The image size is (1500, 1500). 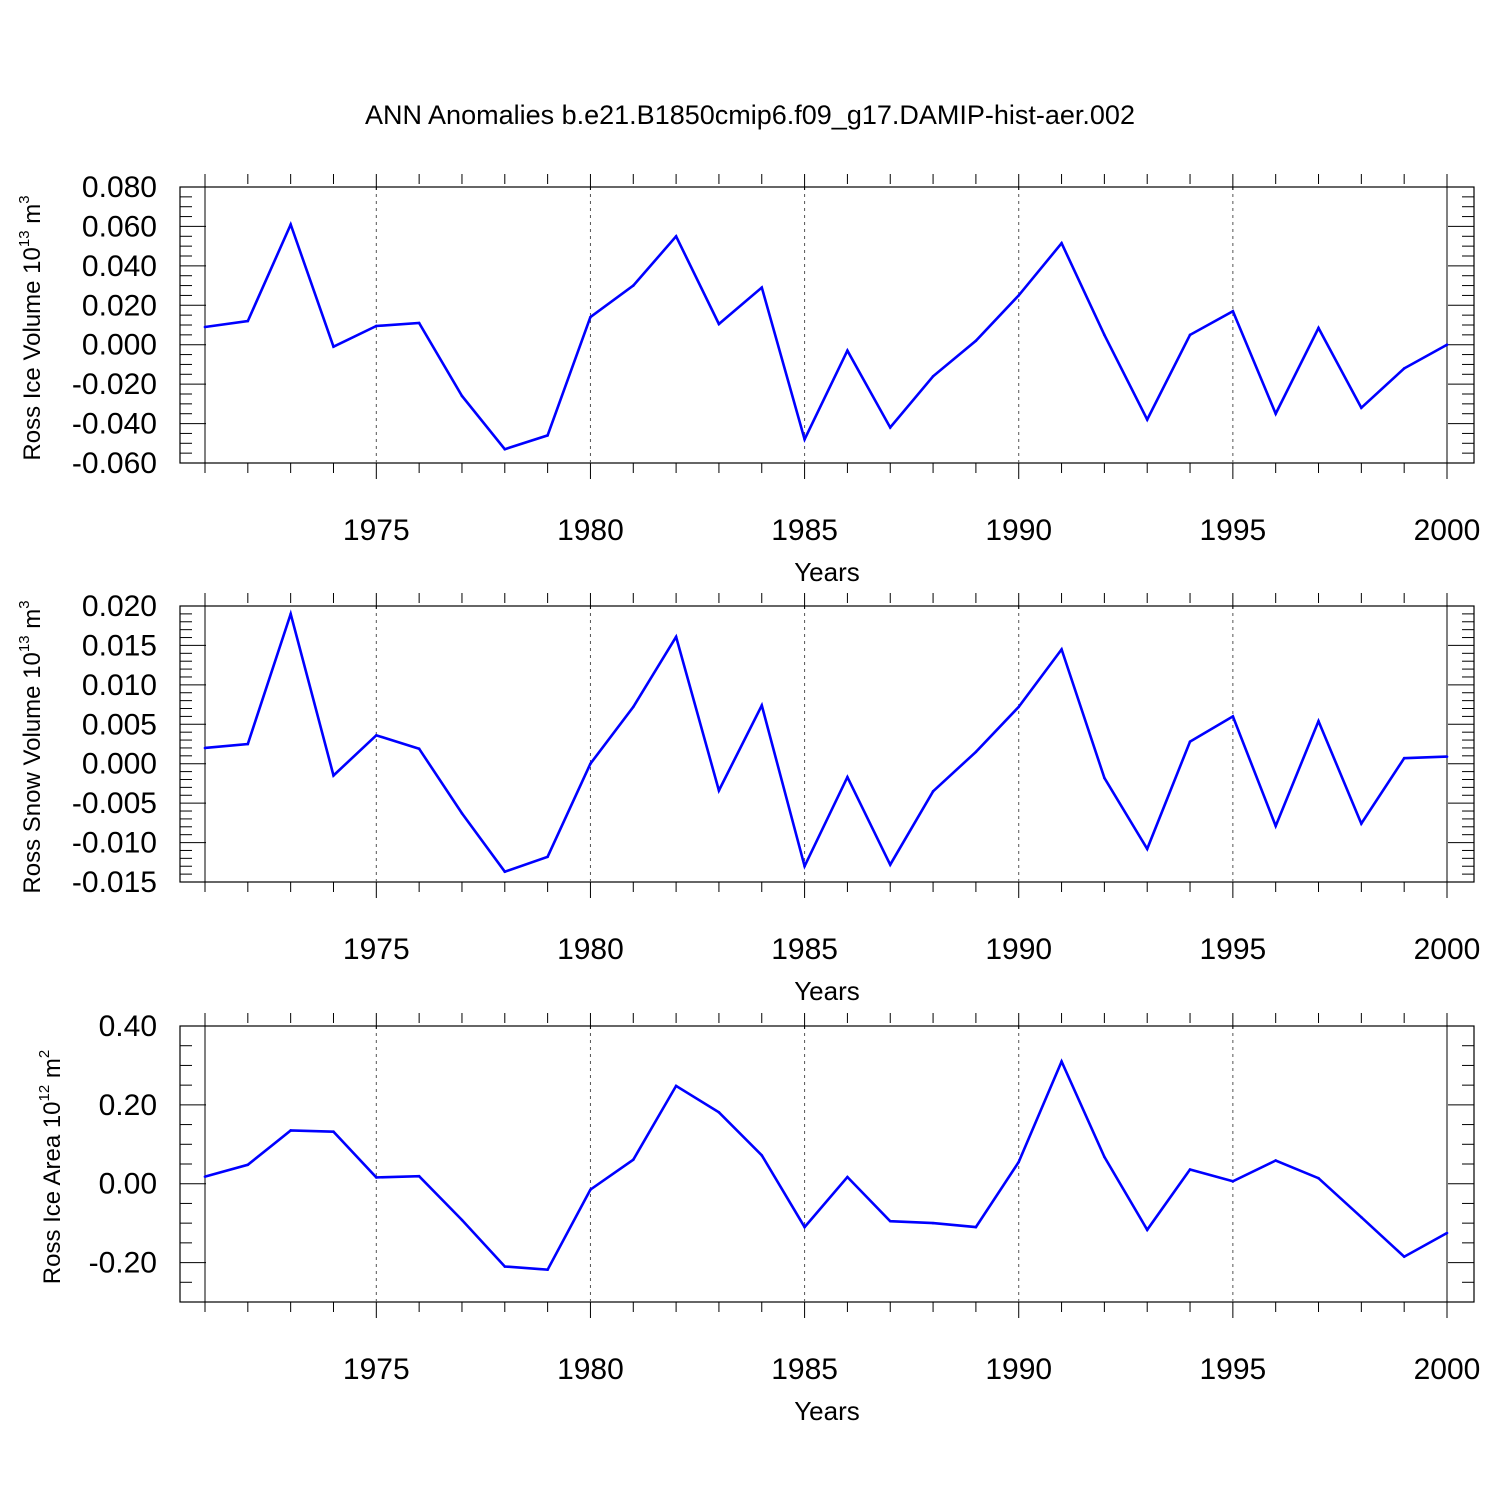 I want to click on panel-2-data-point-1992, so click(x=1104, y=778).